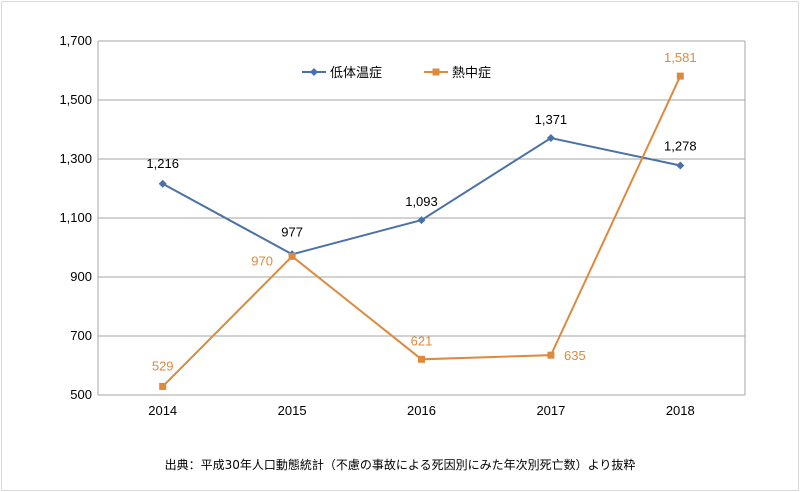  What do you see at coordinates (400, 464) in the screenshot?
I see `source-note: 出典：平成30年人口動態統計（不慮の事故による死因別にみた年次別死亡数）より抜粋` at bounding box center [400, 464].